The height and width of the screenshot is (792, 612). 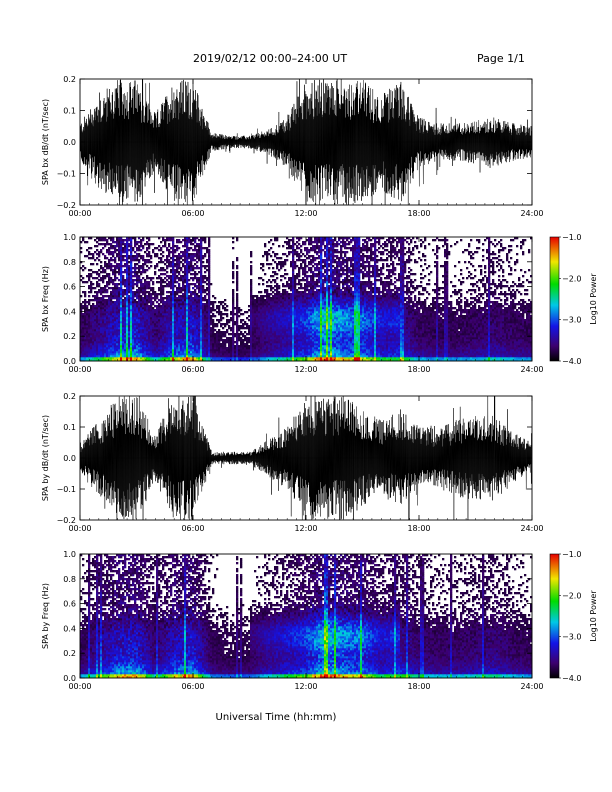 I want to click on y-axis-label: SPA by dB/dt (nT/sec), so click(x=45, y=458).